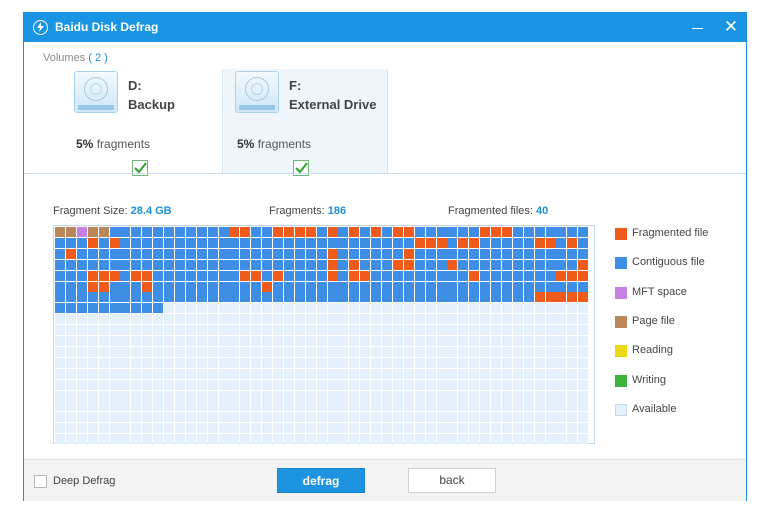 The height and width of the screenshot is (513, 770). What do you see at coordinates (305, 122) in the screenshot?
I see `volume-card-f: F: External Drive 5% fragments` at bounding box center [305, 122].